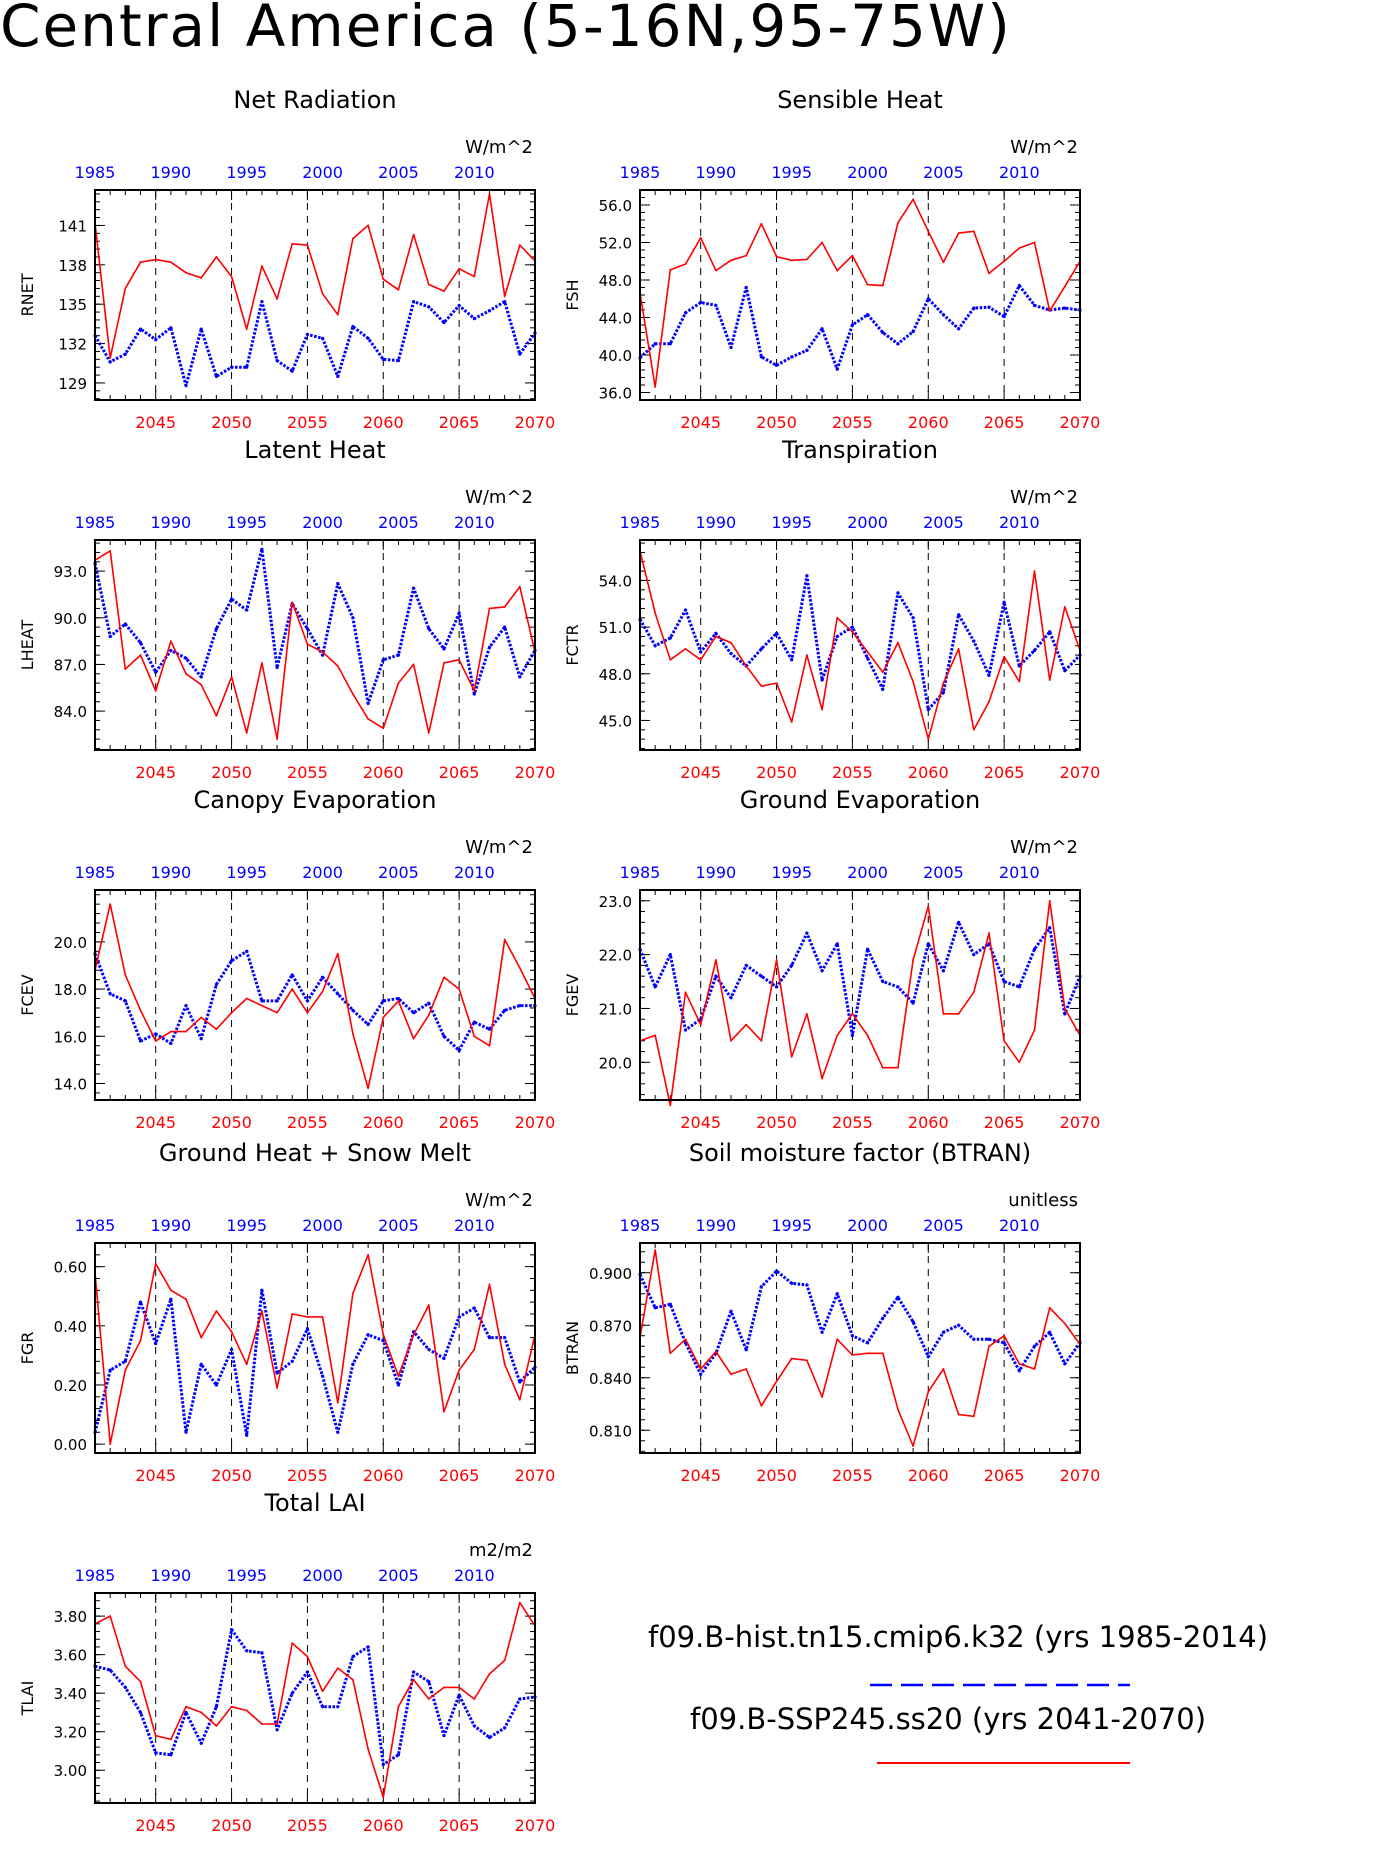 This screenshot has width=1385, height=1849. What do you see at coordinates (501, 1550) in the screenshot?
I see `units-label: m2/m2` at bounding box center [501, 1550].